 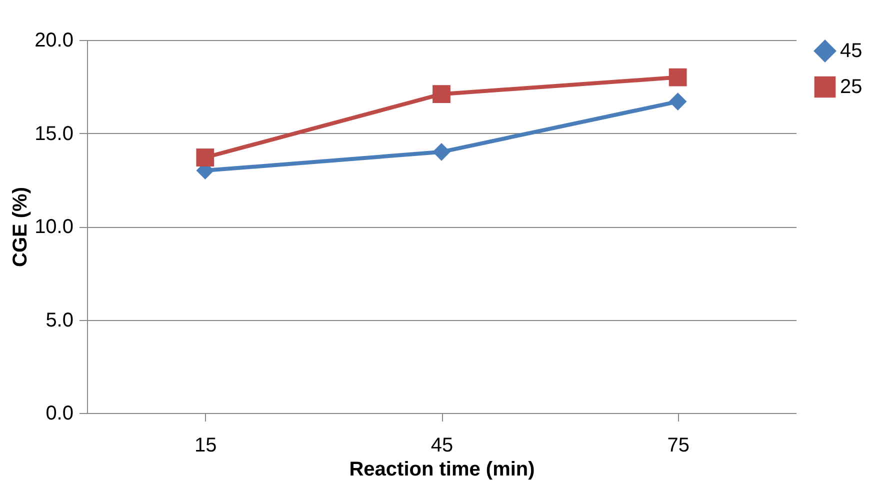 I want to click on y-axis-title: CGE (%), so click(x=21, y=227).